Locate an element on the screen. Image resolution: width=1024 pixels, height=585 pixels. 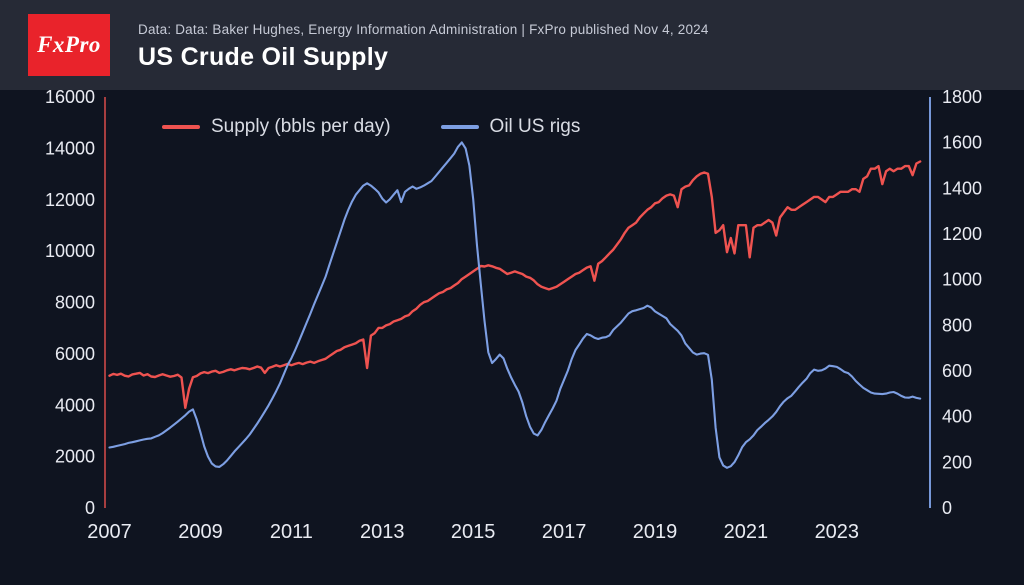
fxpro-logo-text: FxPro is located at coordinates (69, 44).